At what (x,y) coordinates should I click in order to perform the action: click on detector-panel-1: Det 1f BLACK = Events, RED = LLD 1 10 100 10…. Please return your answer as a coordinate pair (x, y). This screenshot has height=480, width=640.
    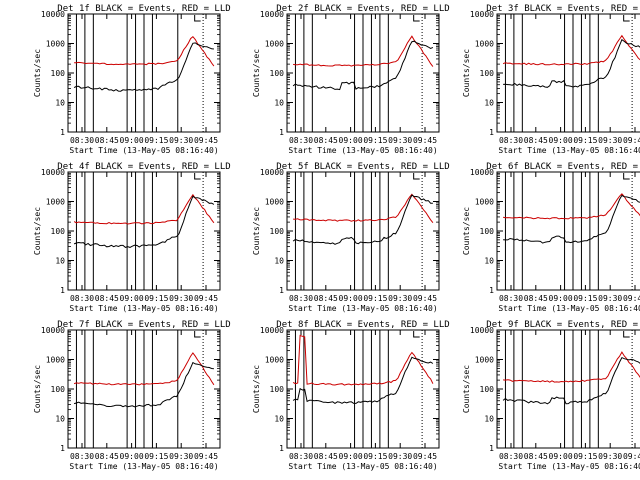
    Looking at the image, I should click on (132, 79).